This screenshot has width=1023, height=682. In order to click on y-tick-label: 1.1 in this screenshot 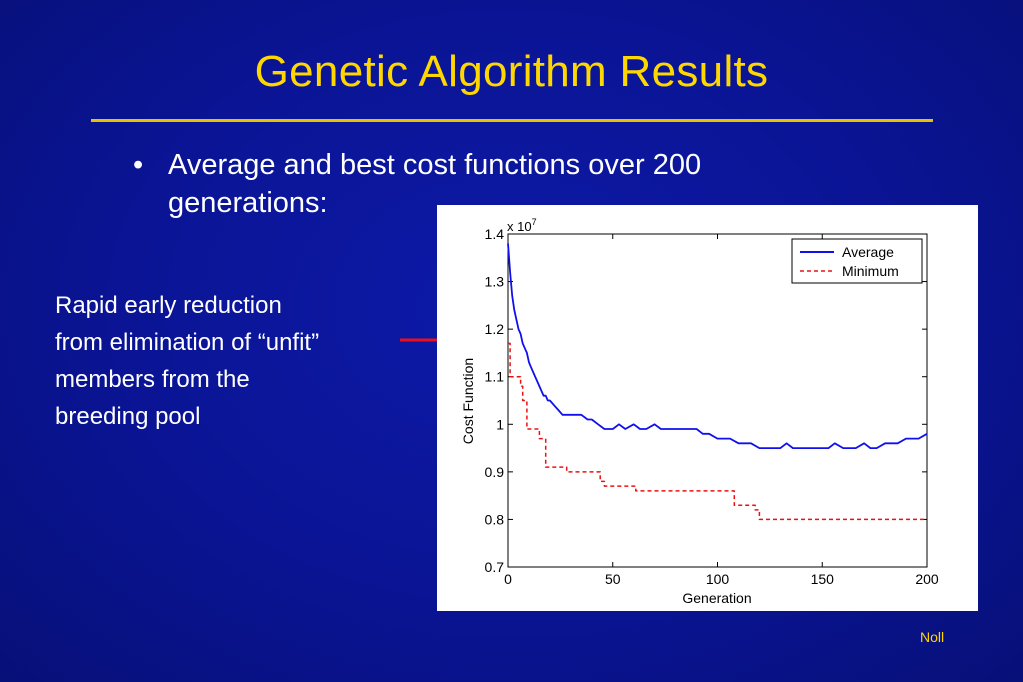, I will do `click(495, 377)`.